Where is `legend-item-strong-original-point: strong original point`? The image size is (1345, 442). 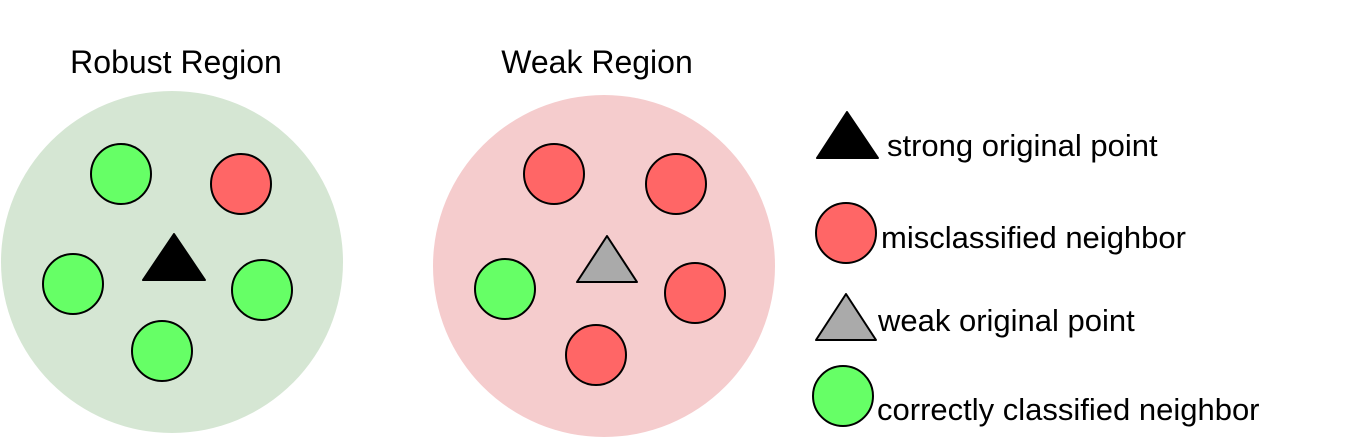
legend-item-strong-original-point: strong original point is located at coordinates (987, 137).